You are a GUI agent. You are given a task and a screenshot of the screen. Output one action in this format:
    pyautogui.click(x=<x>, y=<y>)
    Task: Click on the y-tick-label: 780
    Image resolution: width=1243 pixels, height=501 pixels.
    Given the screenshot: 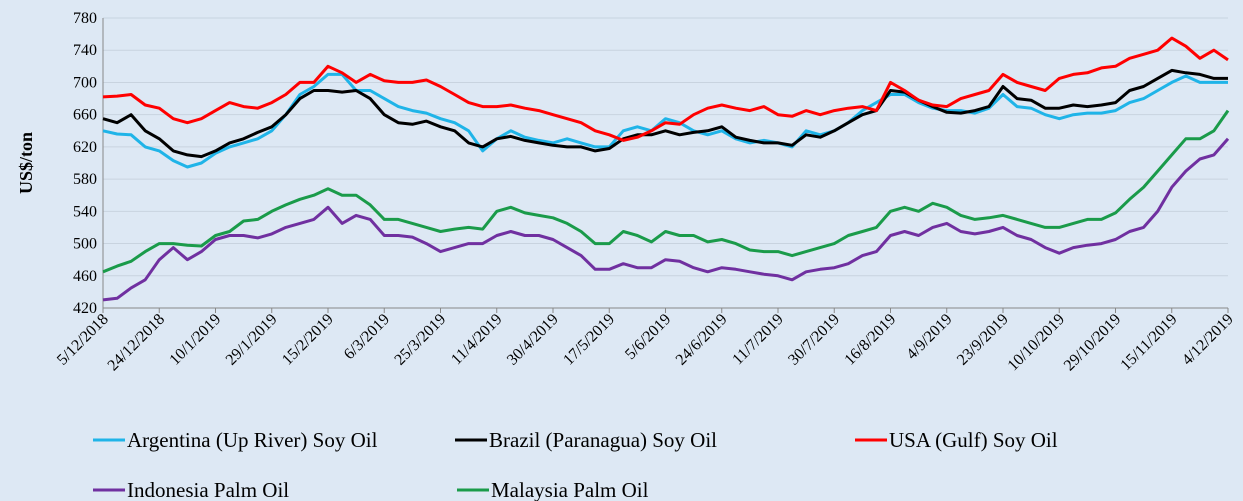 What is the action you would take?
    pyautogui.click(x=85, y=18)
    